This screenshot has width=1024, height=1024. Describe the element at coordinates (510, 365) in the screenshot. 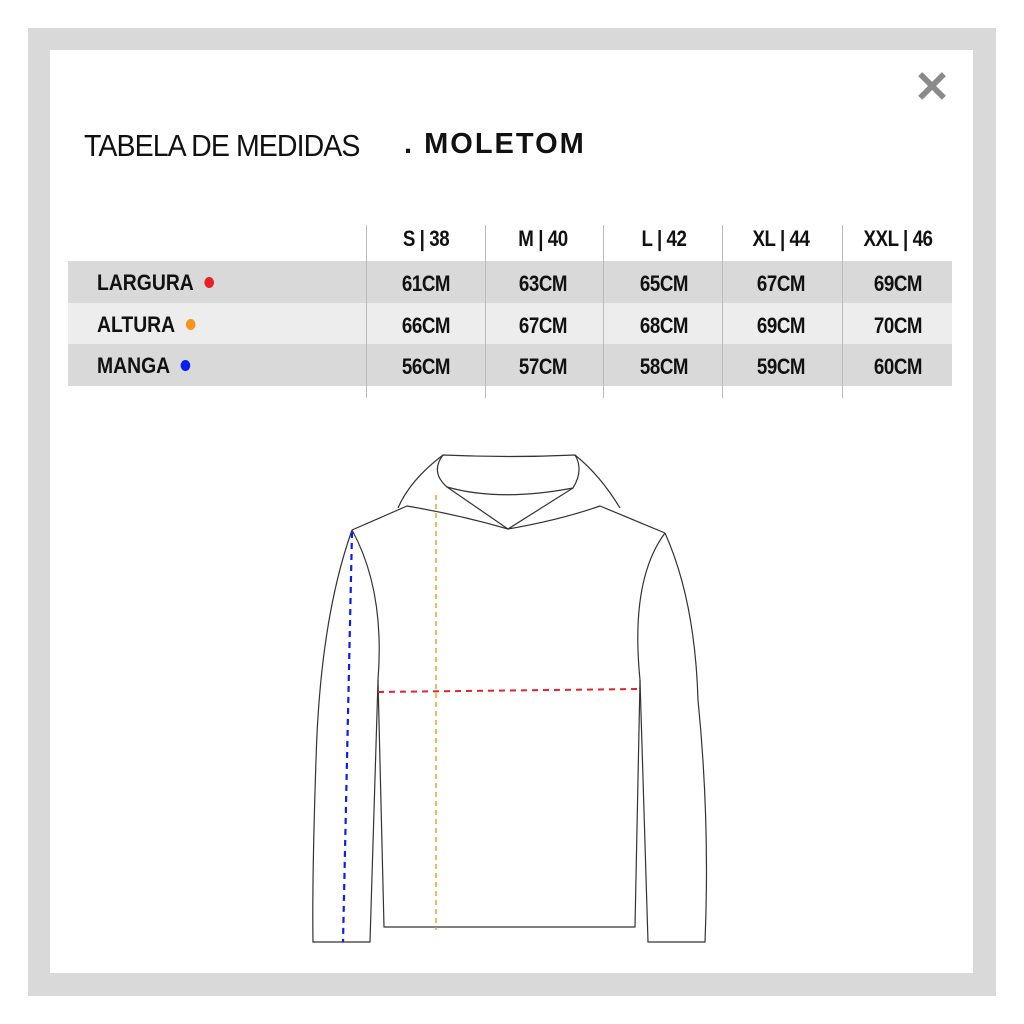

I see `table-row-manga` at that location.